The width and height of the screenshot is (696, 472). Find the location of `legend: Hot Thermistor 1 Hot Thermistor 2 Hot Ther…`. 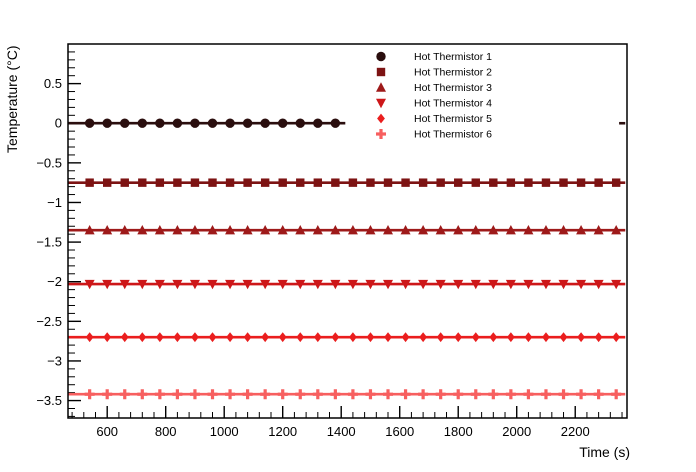

legend: Hot Thermistor 1 Hot Thermistor 2 Hot Ther… is located at coordinates (434, 96).